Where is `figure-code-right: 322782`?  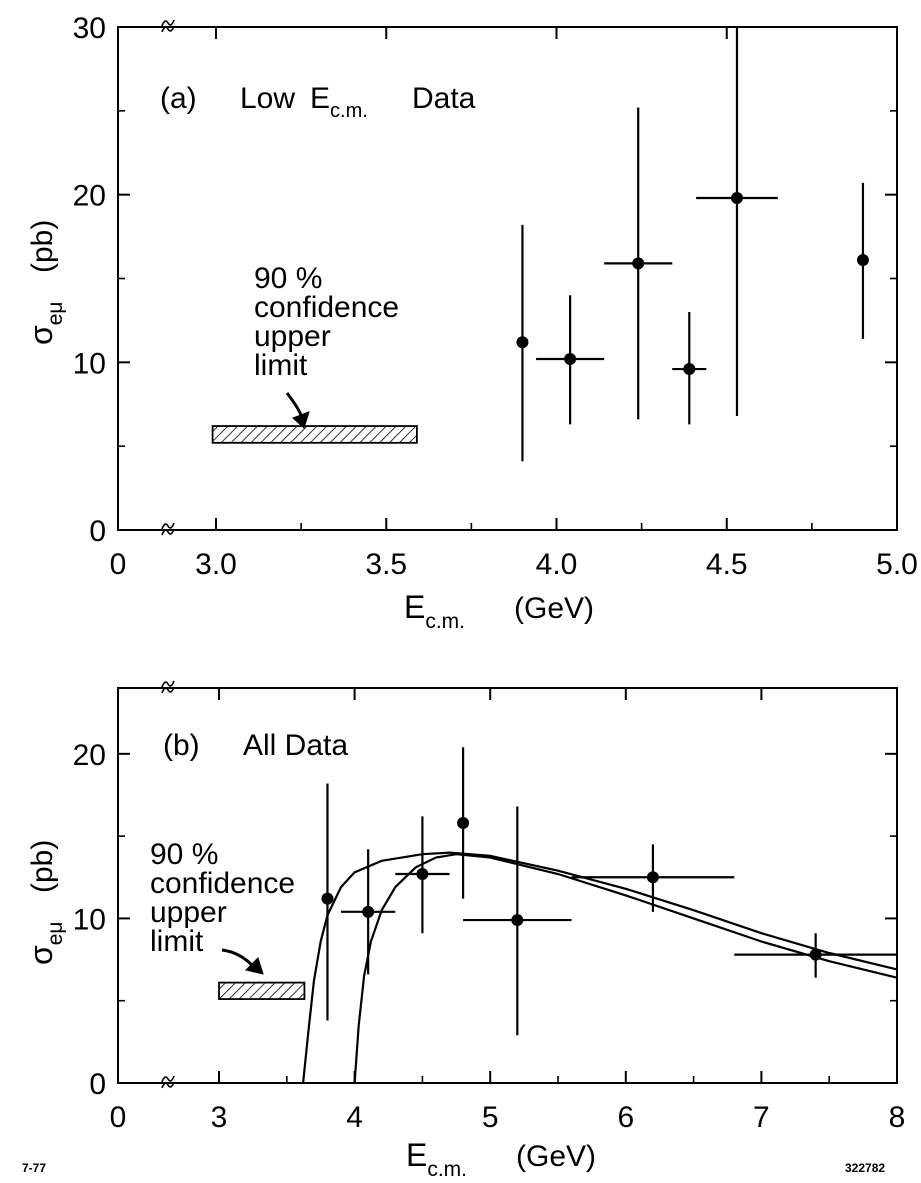
figure-code-right: 322782 is located at coordinates (865, 1168).